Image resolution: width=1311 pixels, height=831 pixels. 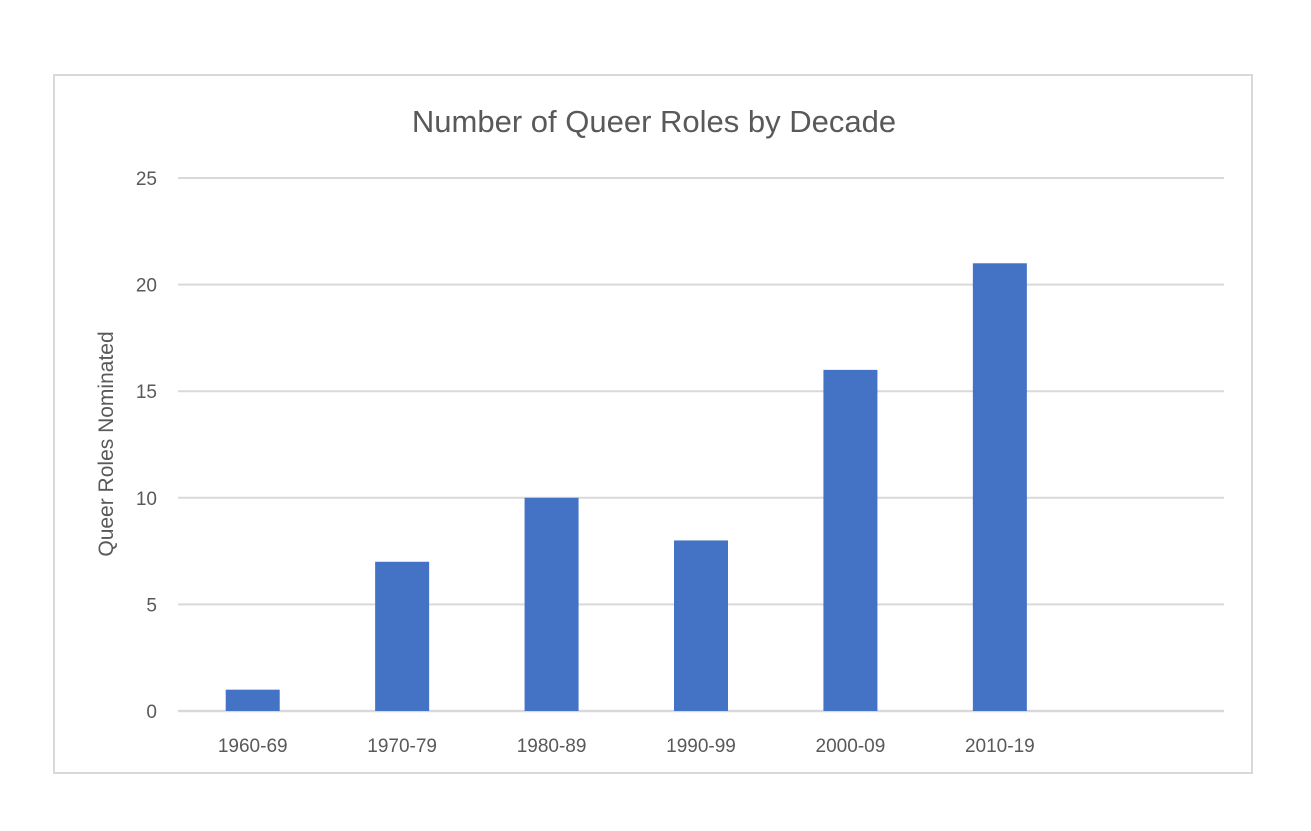 I want to click on x-tick-label: 1980-89, so click(x=552, y=746).